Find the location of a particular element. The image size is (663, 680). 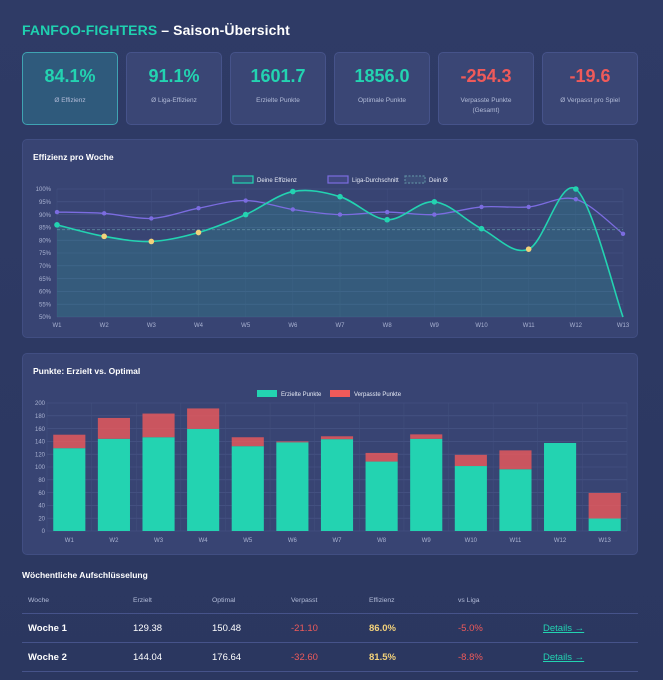

y-tick-label: 160 is located at coordinates (40, 430).